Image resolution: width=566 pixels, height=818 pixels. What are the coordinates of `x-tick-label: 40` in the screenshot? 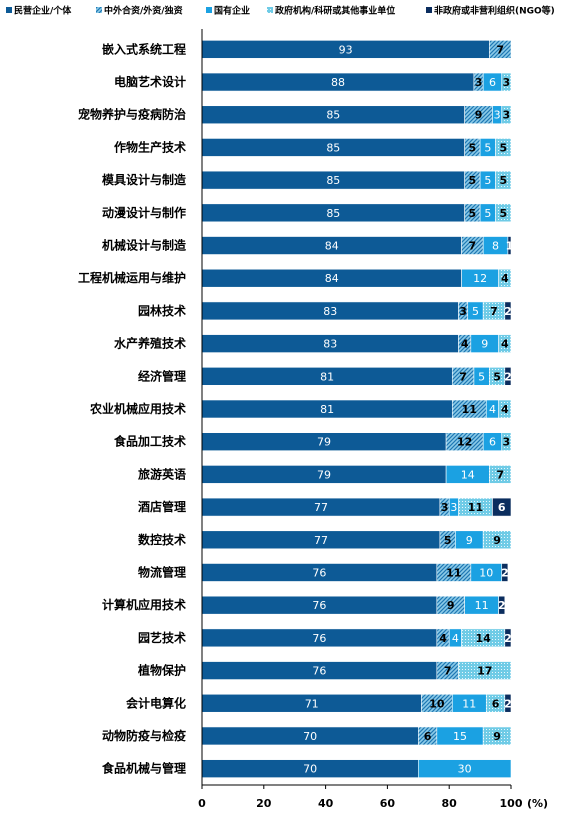 It's located at (326, 803).